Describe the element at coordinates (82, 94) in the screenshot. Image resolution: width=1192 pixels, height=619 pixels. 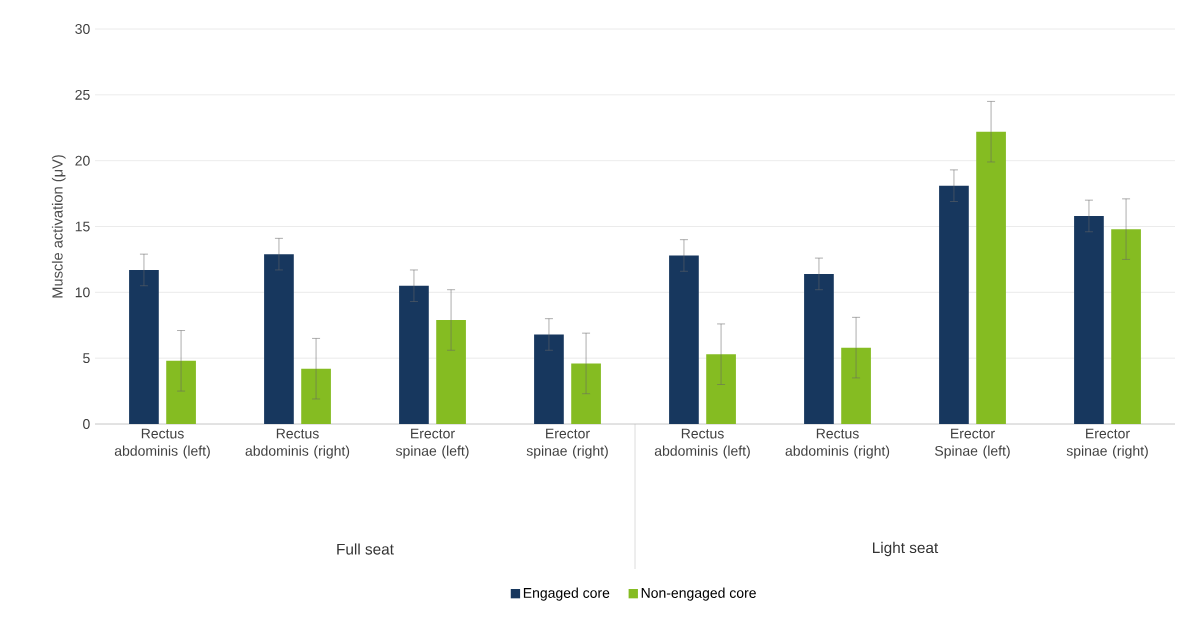
I see `y-tick-label: 25` at that location.